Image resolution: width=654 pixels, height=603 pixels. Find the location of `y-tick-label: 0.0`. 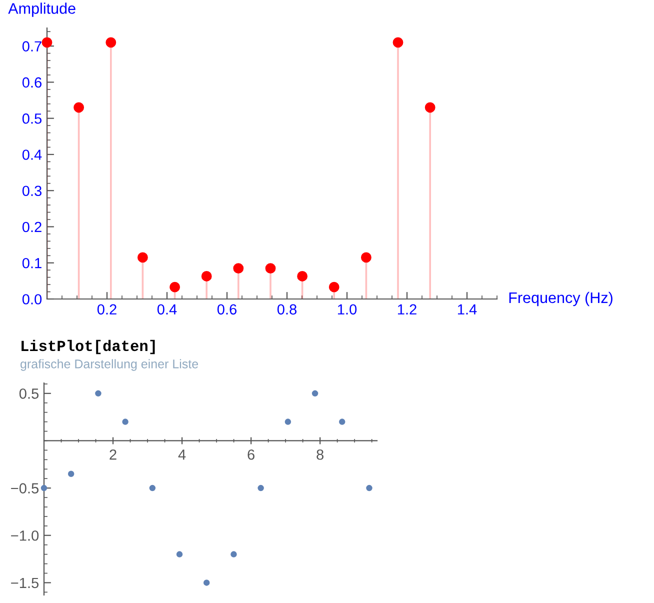

y-tick-label: 0.0 is located at coordinates (32, 299).